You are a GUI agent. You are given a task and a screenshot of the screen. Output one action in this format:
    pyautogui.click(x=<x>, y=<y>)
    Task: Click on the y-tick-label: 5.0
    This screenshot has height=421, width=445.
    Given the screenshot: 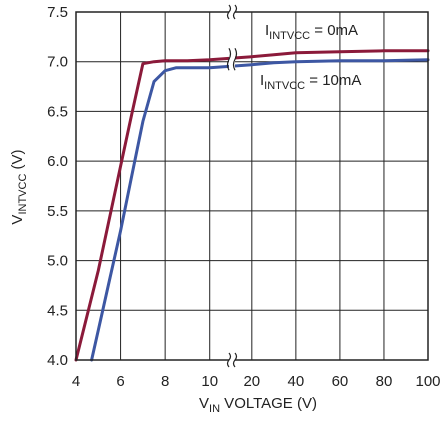 What is the action you would take?
    pyautogui.click(x=57, y=261)
    